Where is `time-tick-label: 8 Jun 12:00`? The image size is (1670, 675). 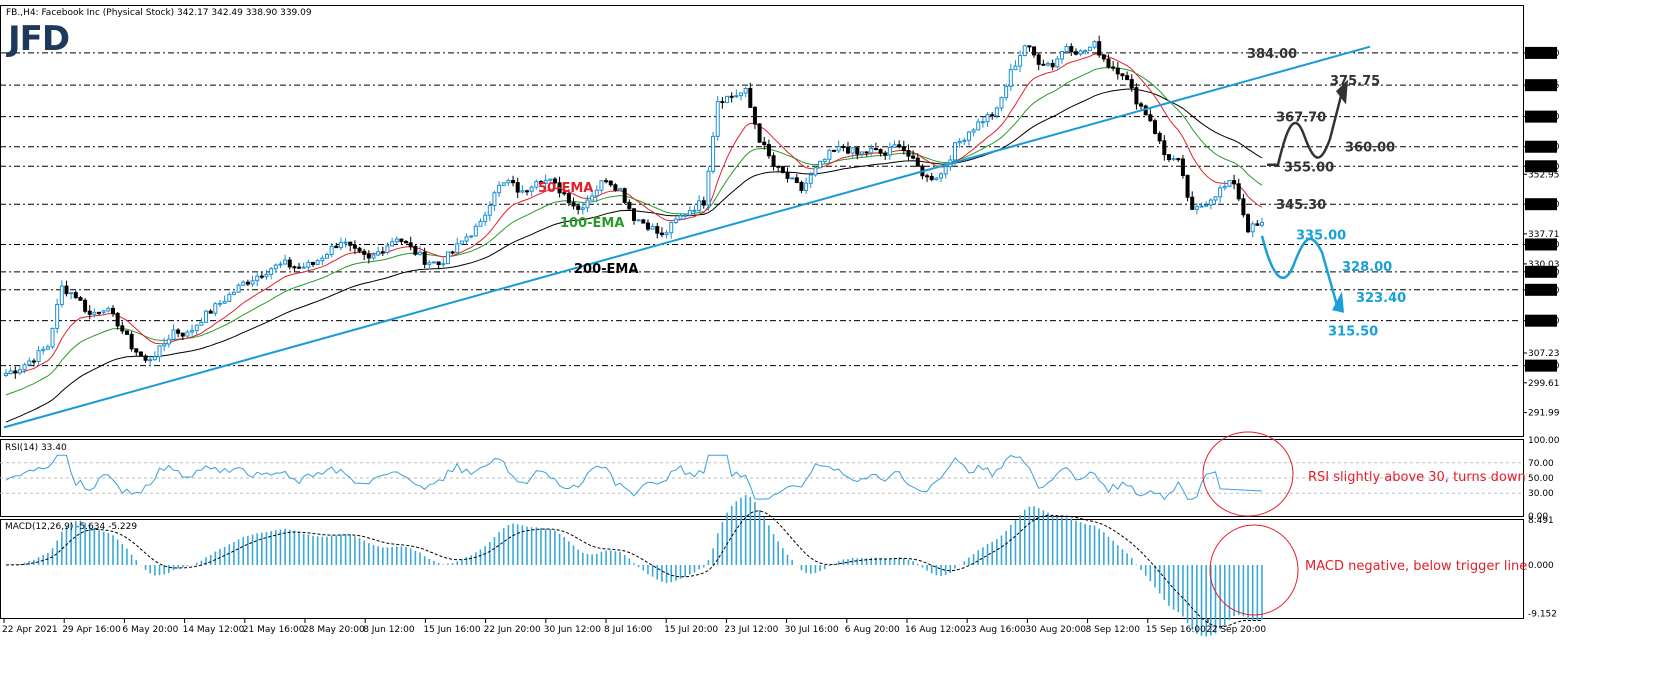
time-tick-label: 8 Jun 12:00 is located at coordinates (389, 630).